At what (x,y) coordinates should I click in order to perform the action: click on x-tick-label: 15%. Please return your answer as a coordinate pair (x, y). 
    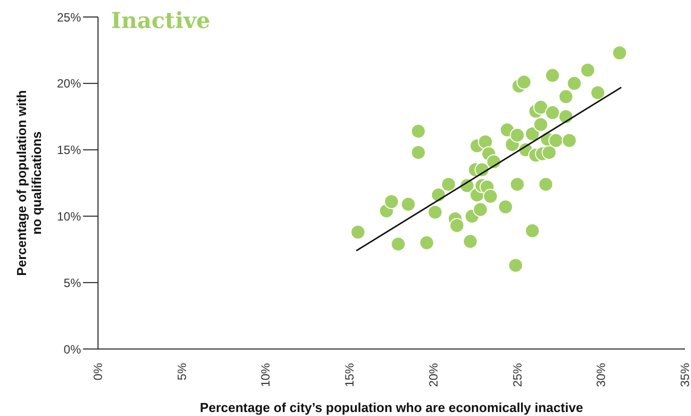
    Looking at the image, I should click on (349, 375).